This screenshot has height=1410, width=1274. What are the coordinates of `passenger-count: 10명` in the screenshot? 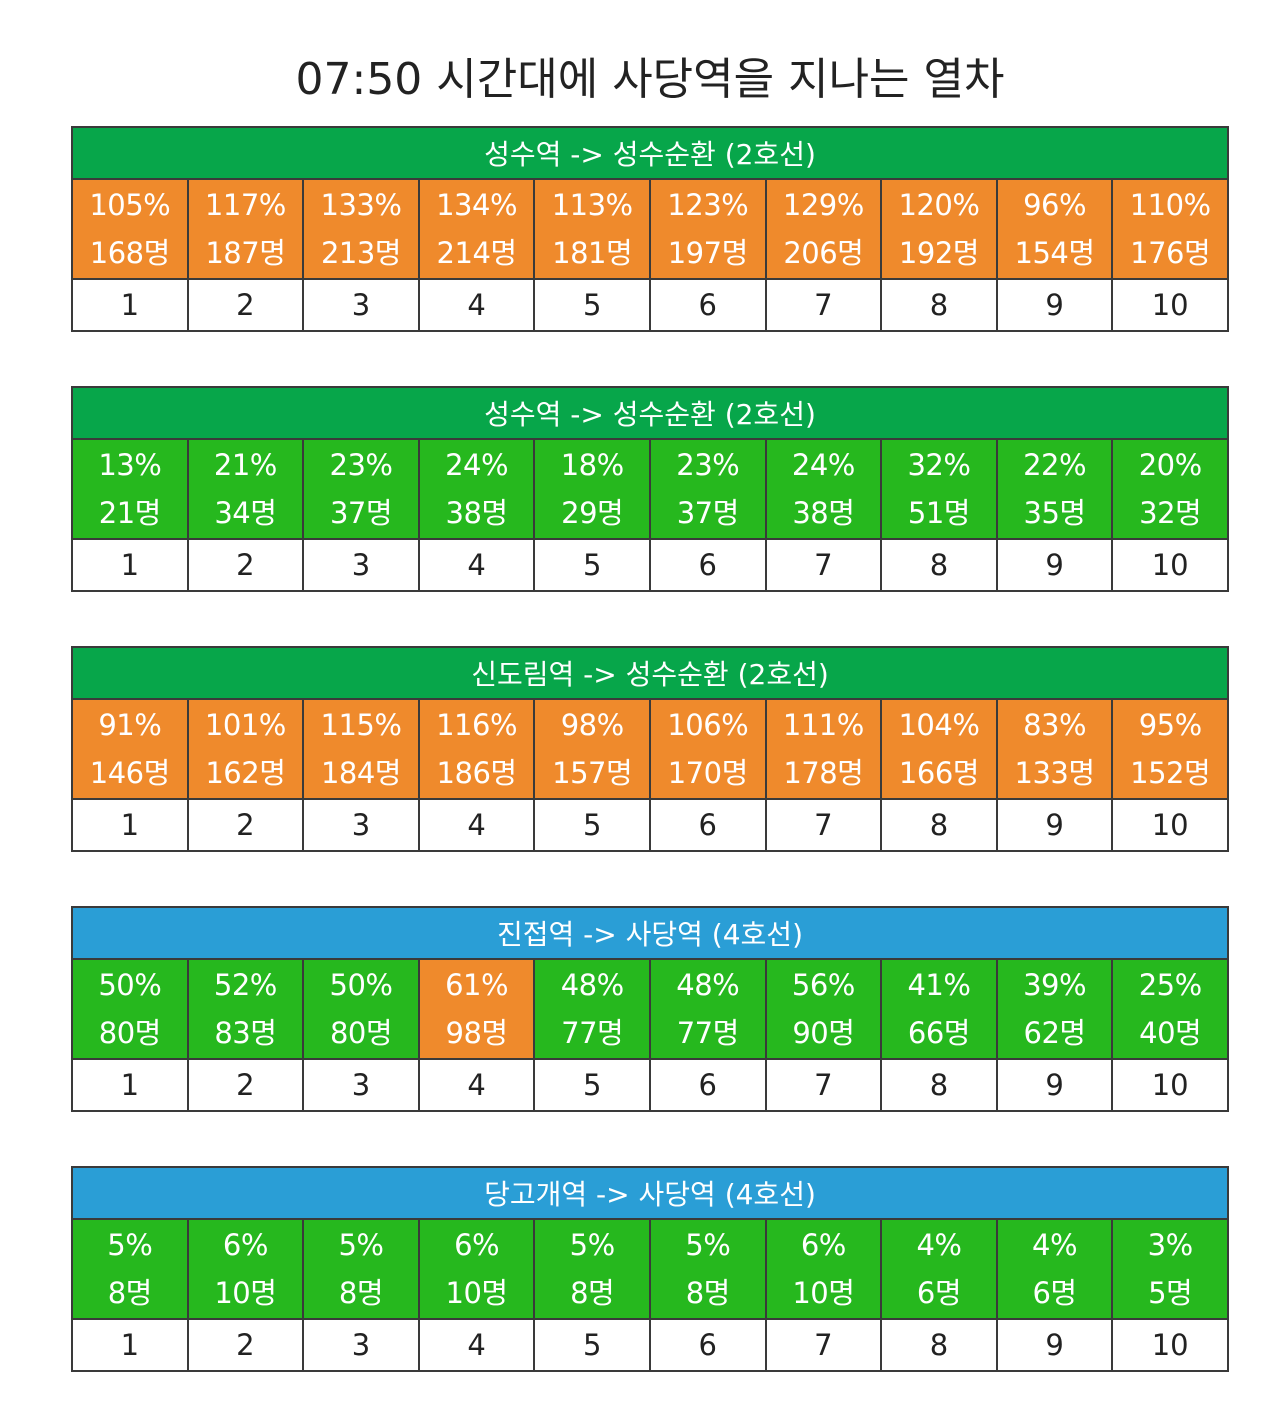 It's located at (245, 1293).